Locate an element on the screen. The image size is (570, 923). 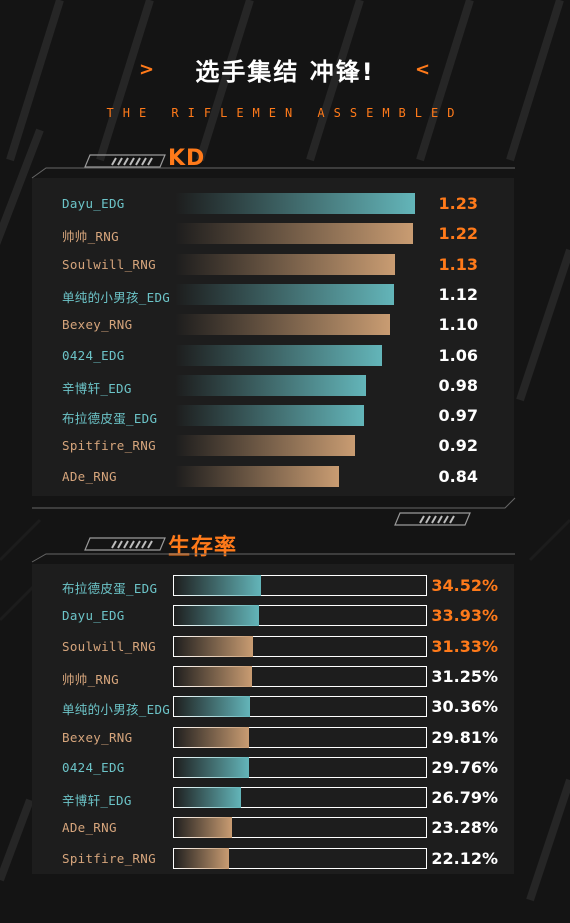
survival-value-label: 30.36% is located at coordinates (464, 707).